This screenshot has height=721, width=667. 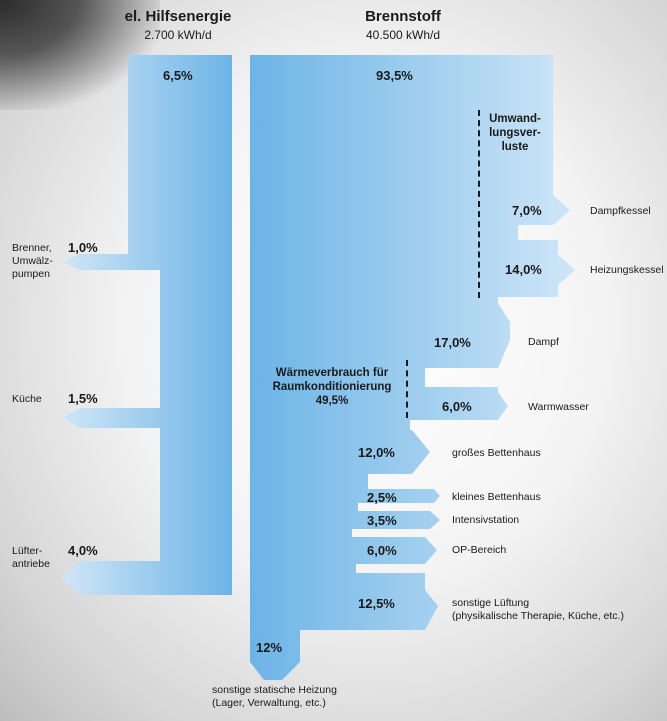 What do you see at coordinates (178, 35) in the screenshot?
I see `elec-amount: 2.700 kWh/d` at bounding box center [178, 35].